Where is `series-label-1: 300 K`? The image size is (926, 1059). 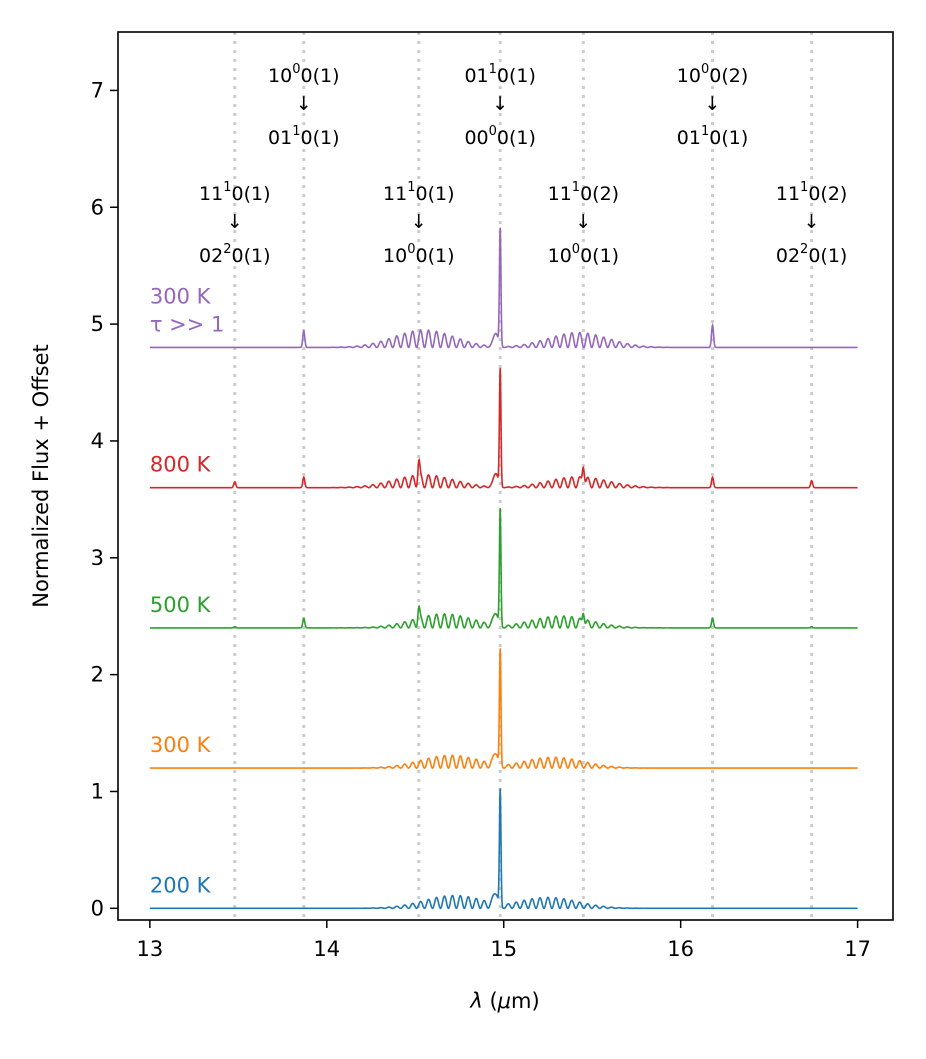 series-label-1: 300 K is located at coordinates (181, 745).